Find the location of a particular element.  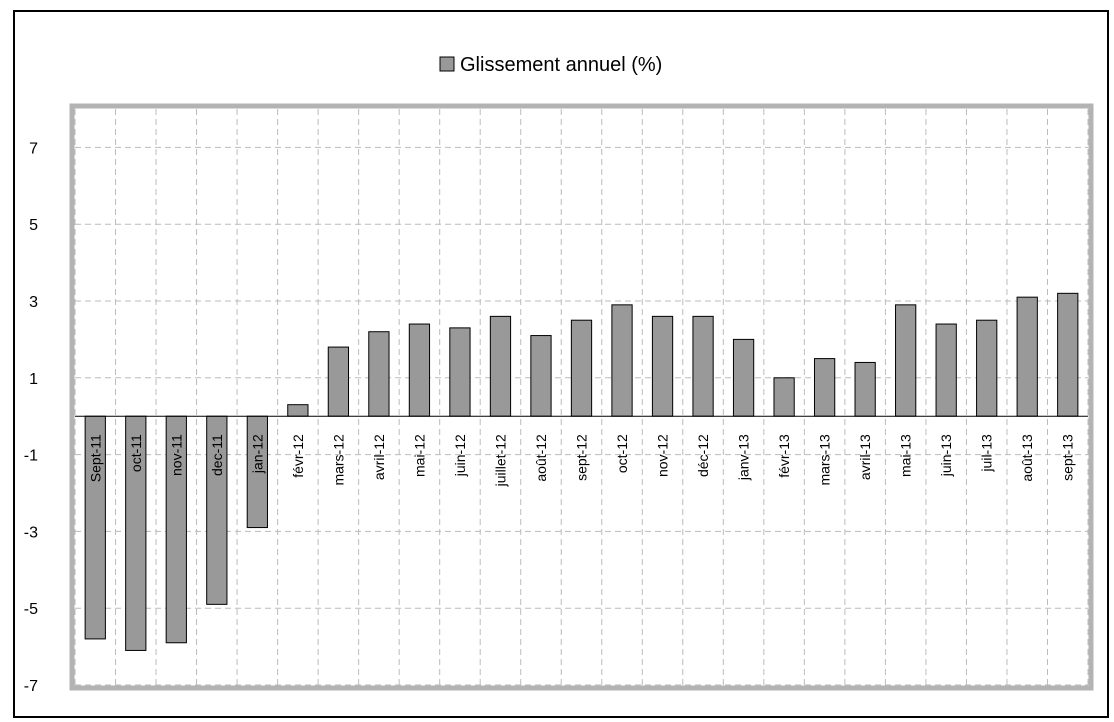

y-tick-label: -5 is located at coordinates (31, 609).